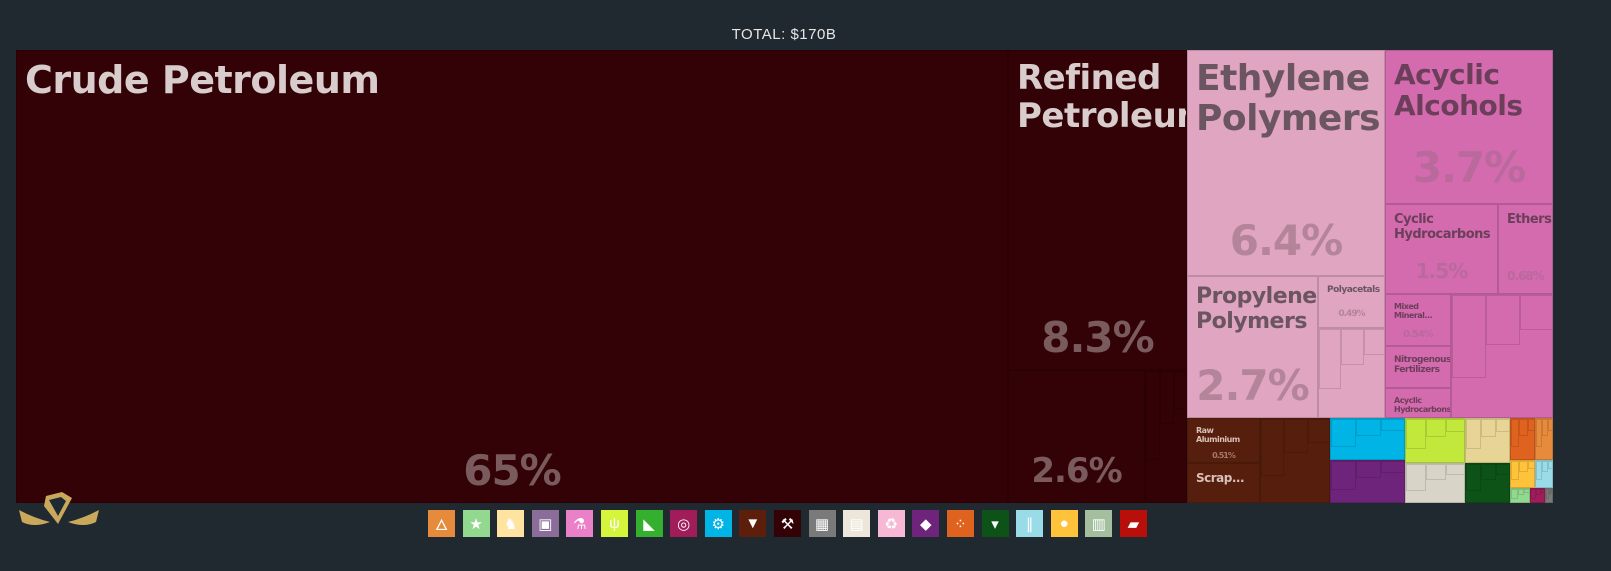 The image size is (1611, 571). What do you see at coordinates (59, 508) in the screenshot?
I see `watermark-logo` at bounding box center [59, 508].